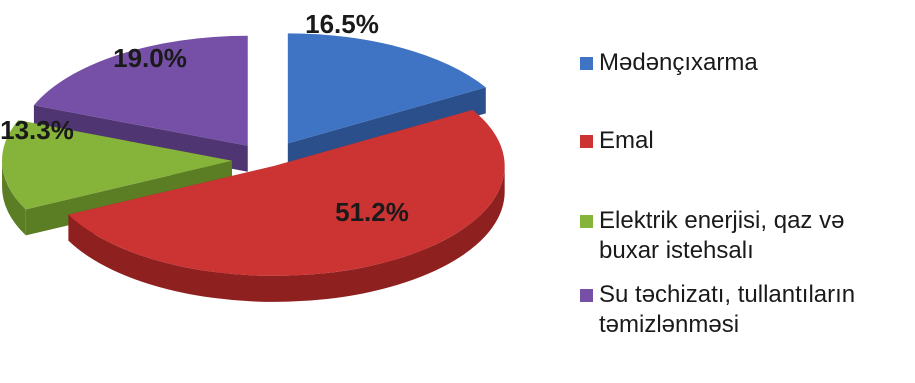 The height and width of the screenshot is (383, 915). I want to click on data-label-elektrik: 13.3%, so click(37, 130).